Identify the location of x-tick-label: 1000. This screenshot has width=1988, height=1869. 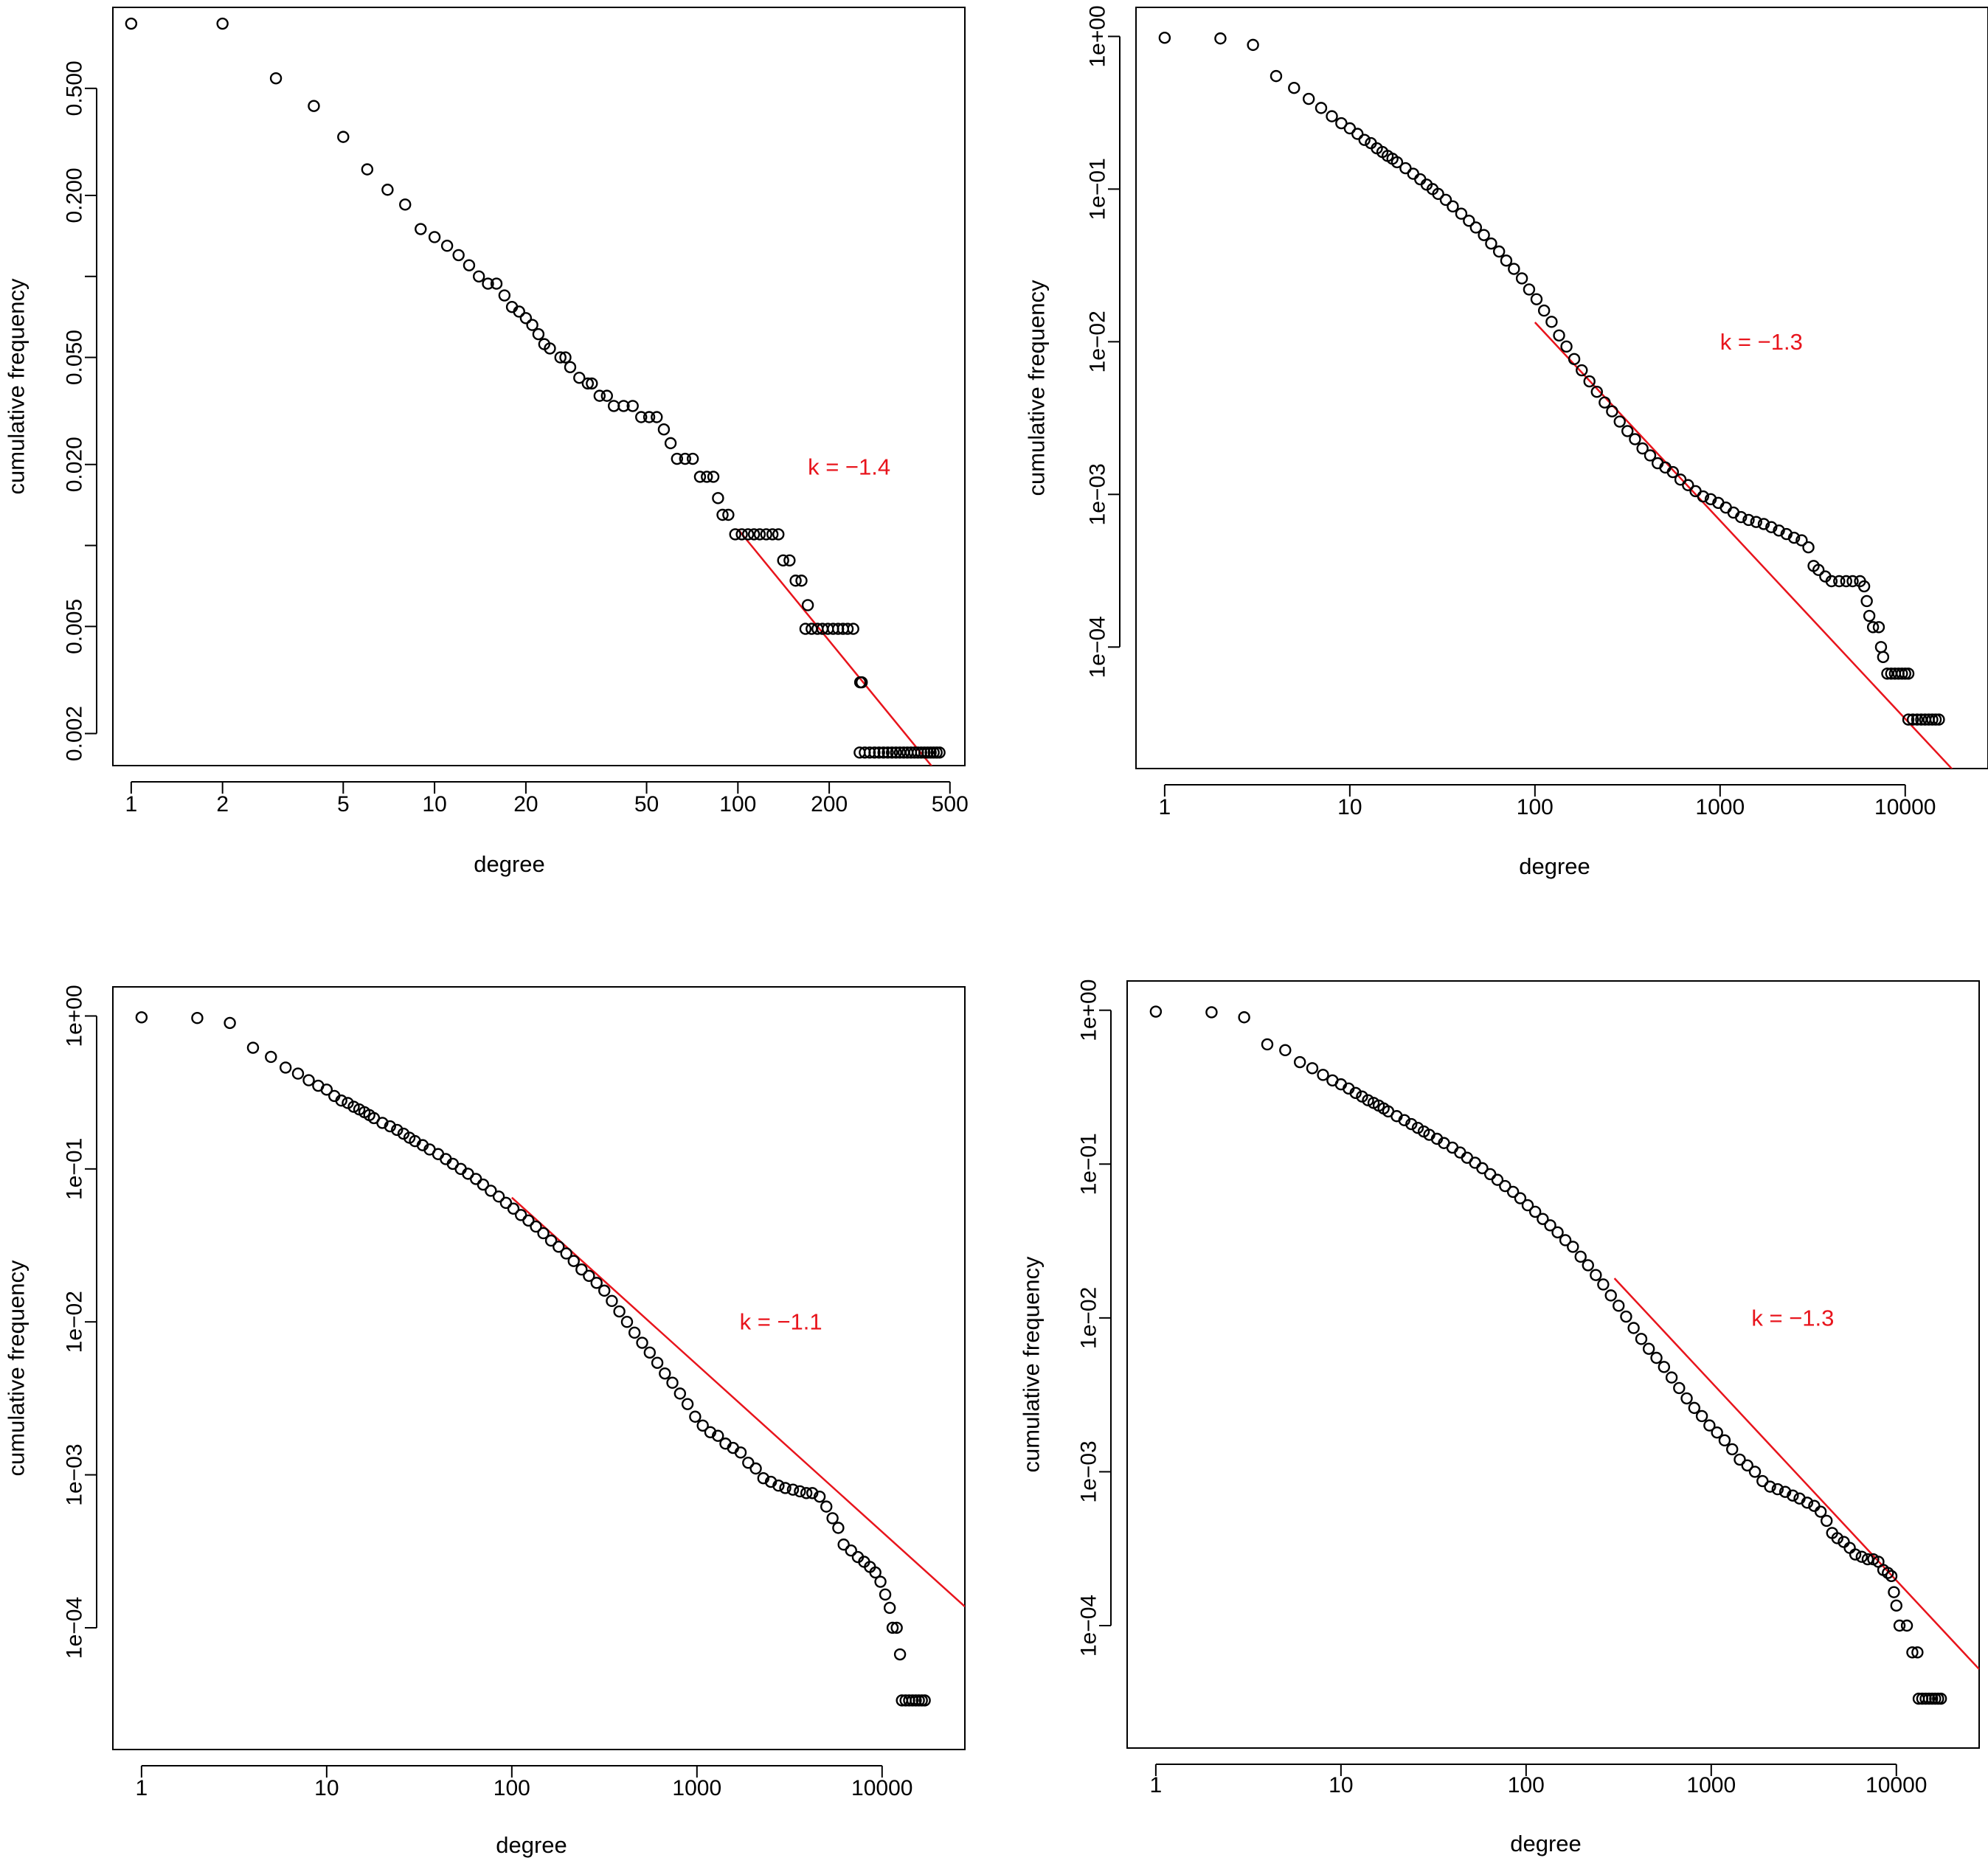
(1720, 807).